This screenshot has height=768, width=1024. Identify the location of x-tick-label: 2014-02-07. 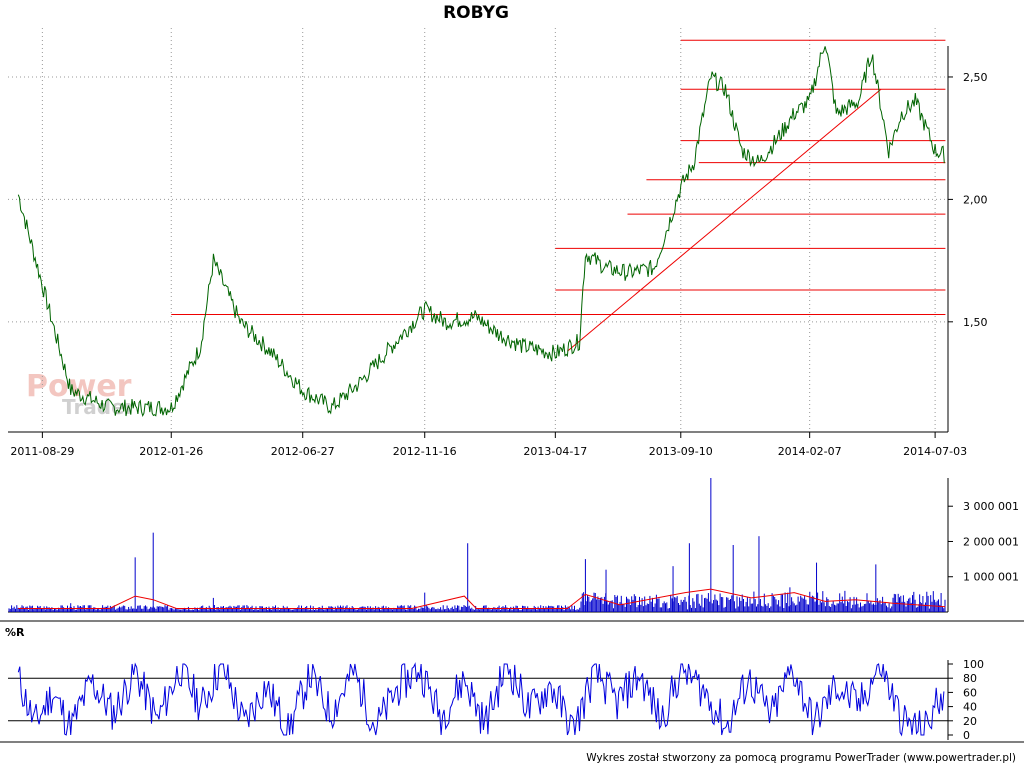
(810, 451).